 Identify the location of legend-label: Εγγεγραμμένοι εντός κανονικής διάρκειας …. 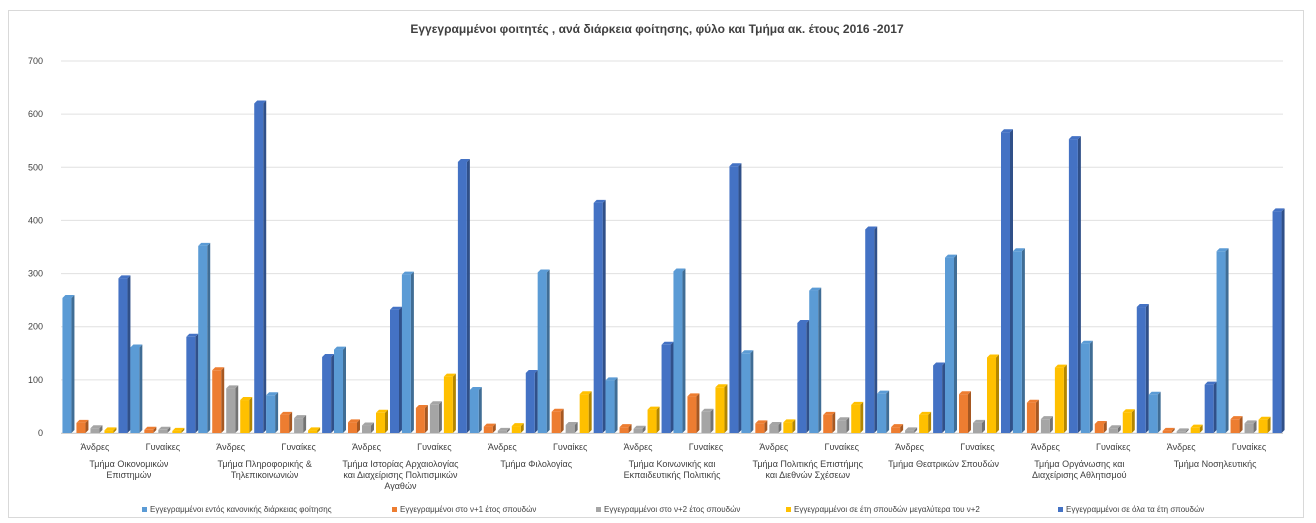
(241, 509).